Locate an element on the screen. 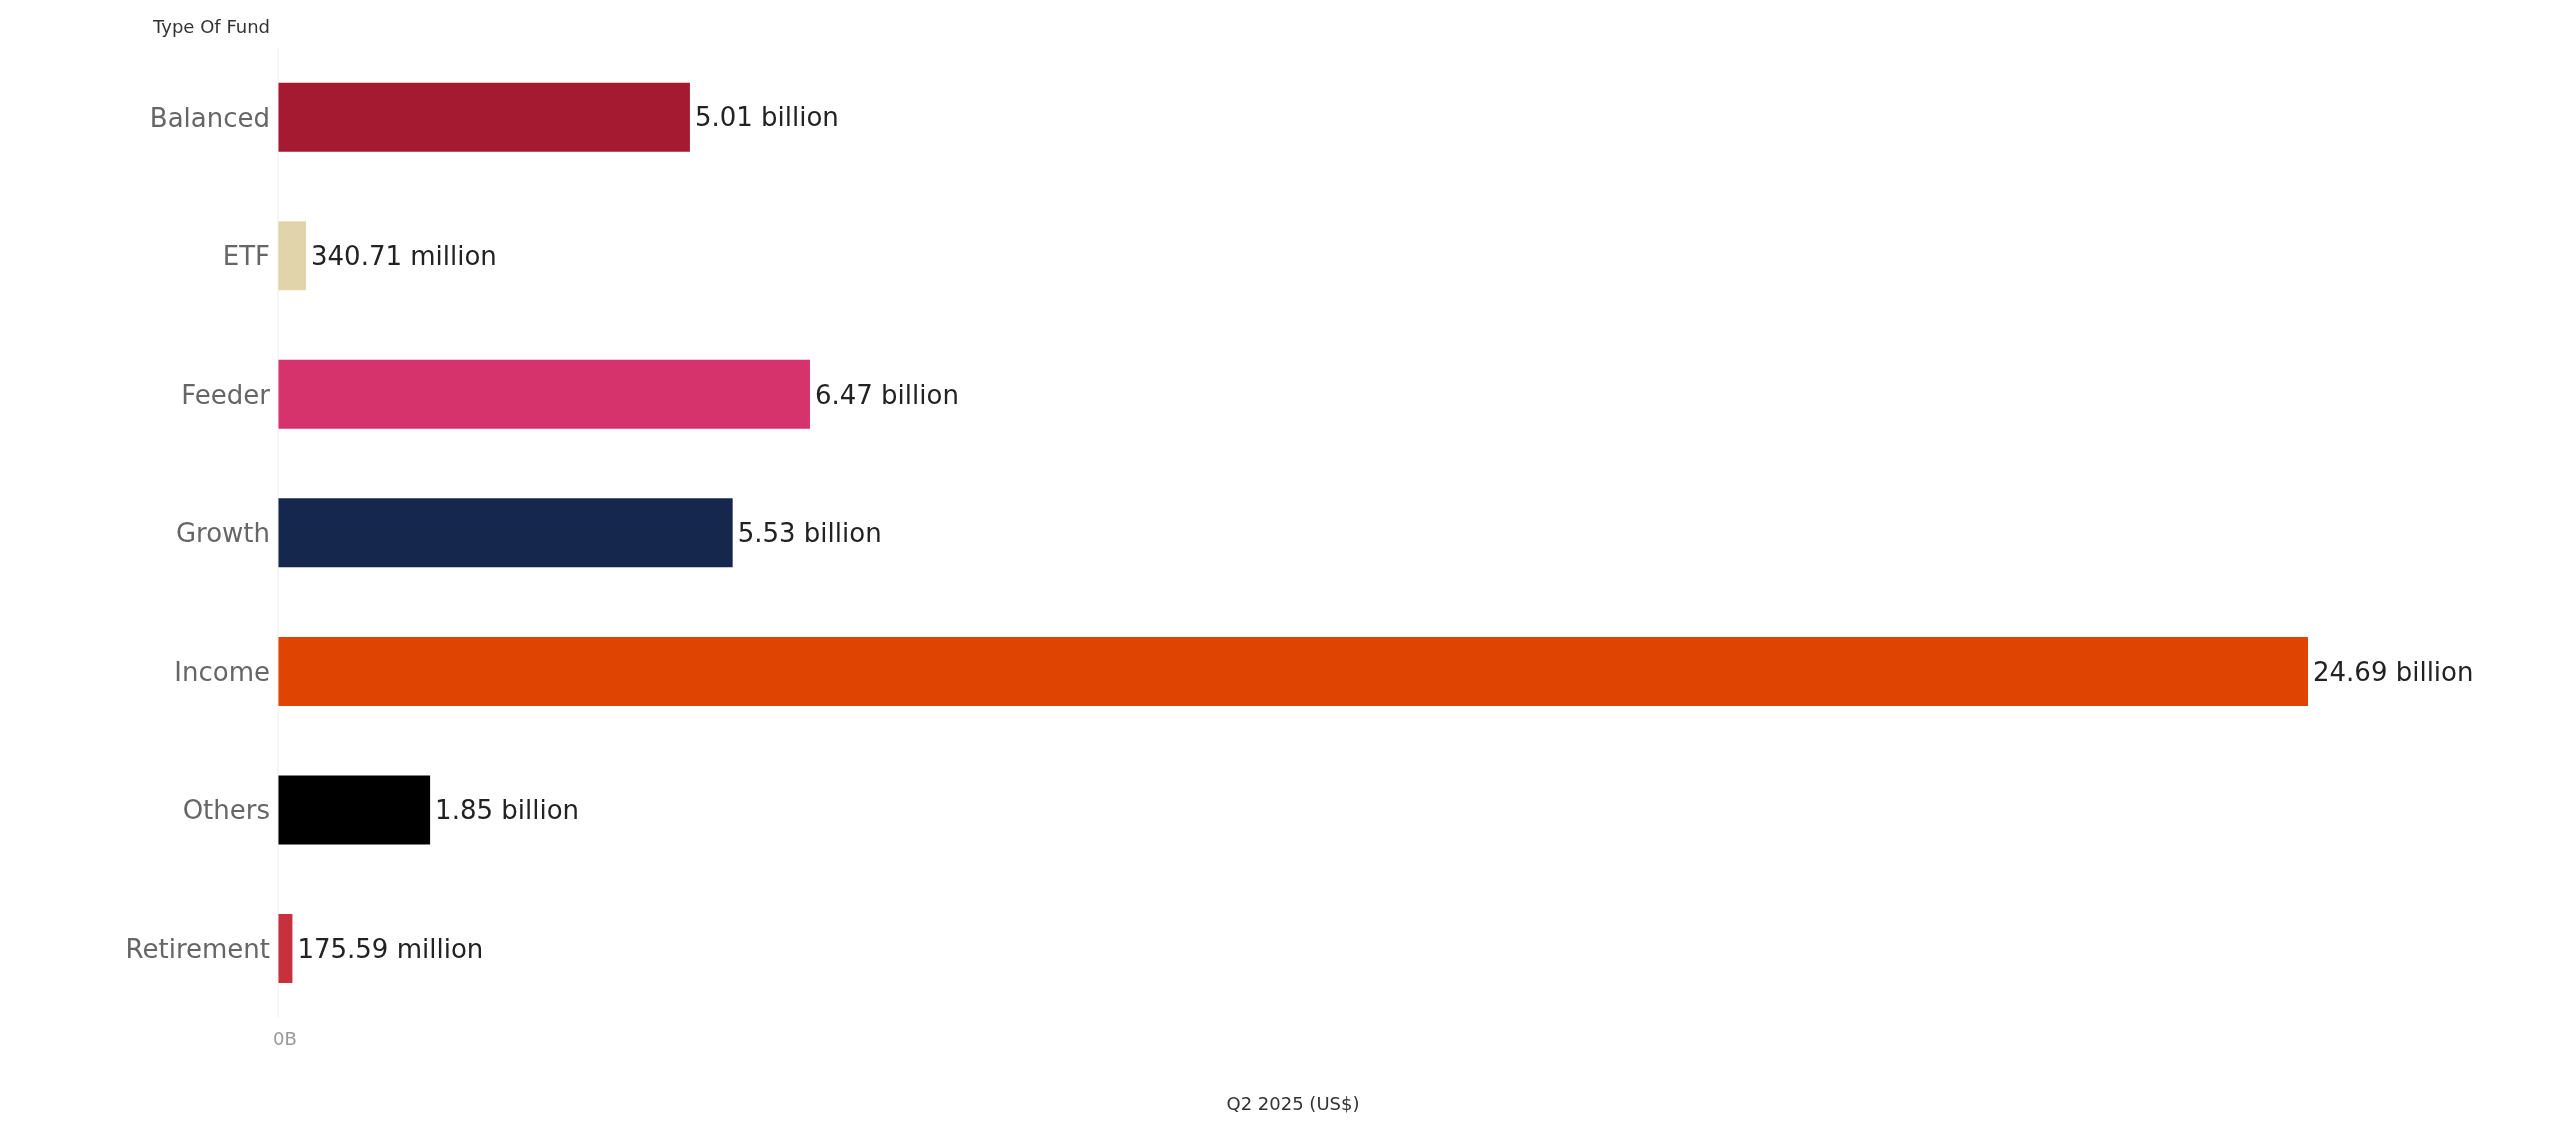  data-label: 175.59 million is located at coordinates (390, 948).